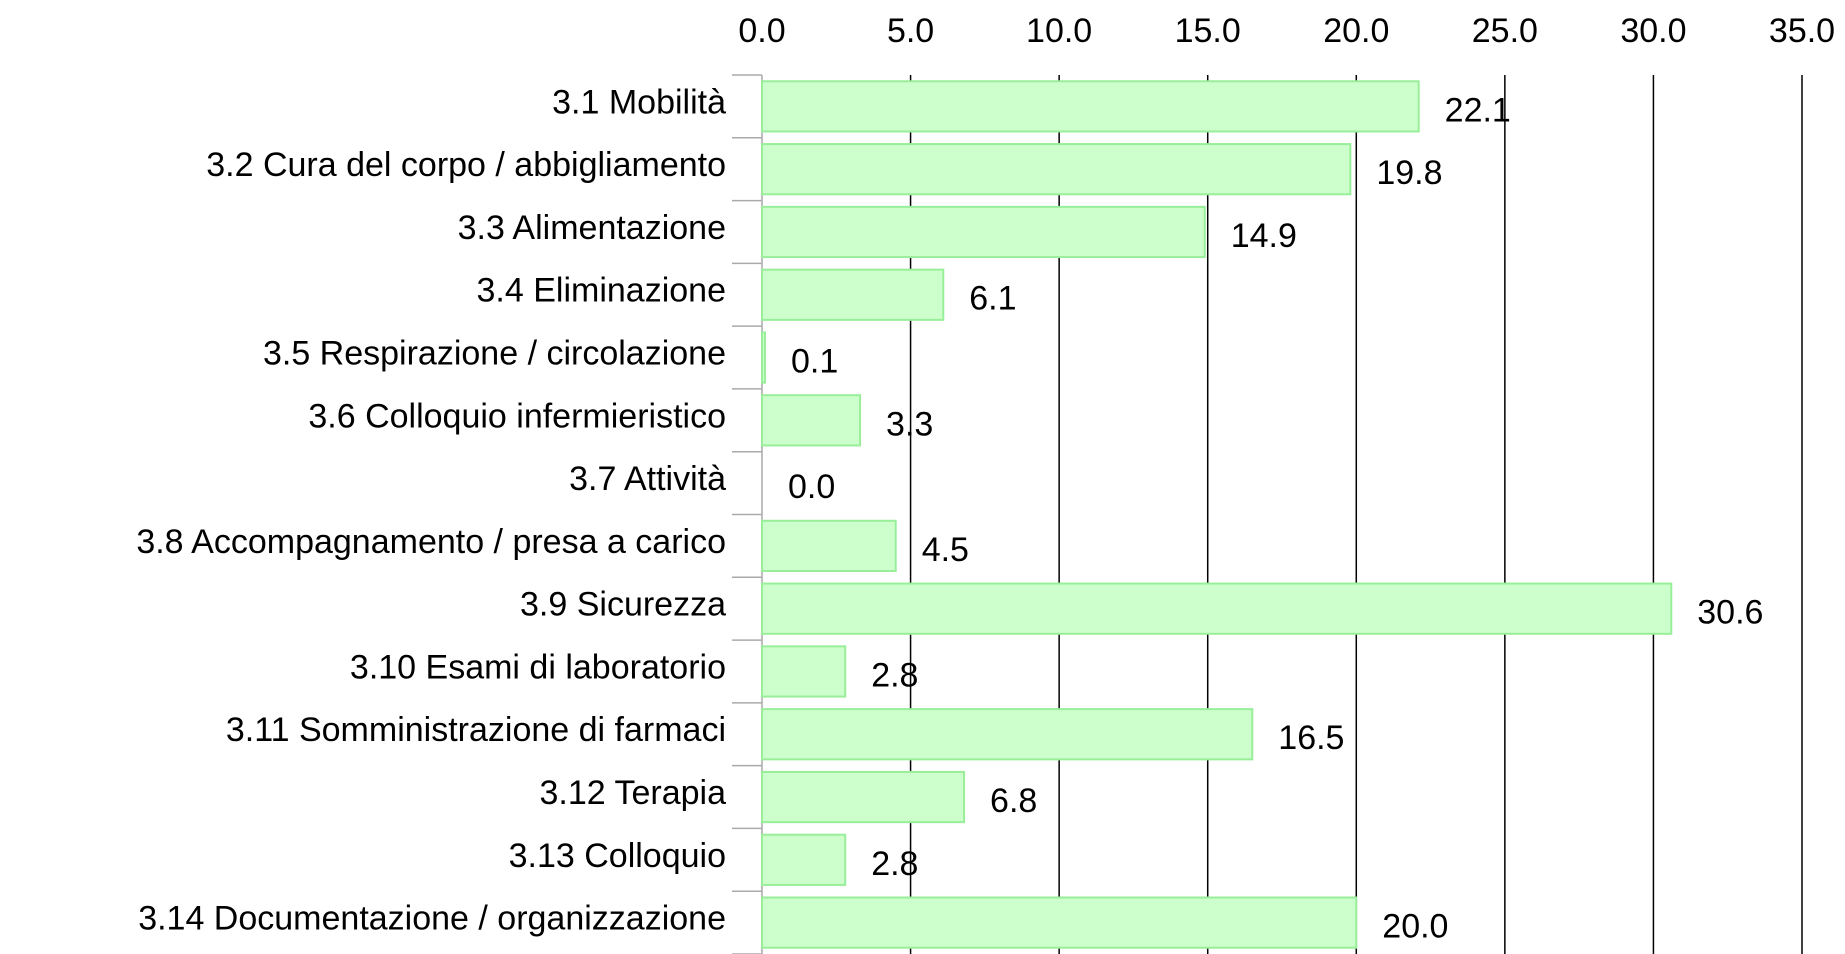  I want to click on x-tick-label: 20.0, so click(1356, 31).